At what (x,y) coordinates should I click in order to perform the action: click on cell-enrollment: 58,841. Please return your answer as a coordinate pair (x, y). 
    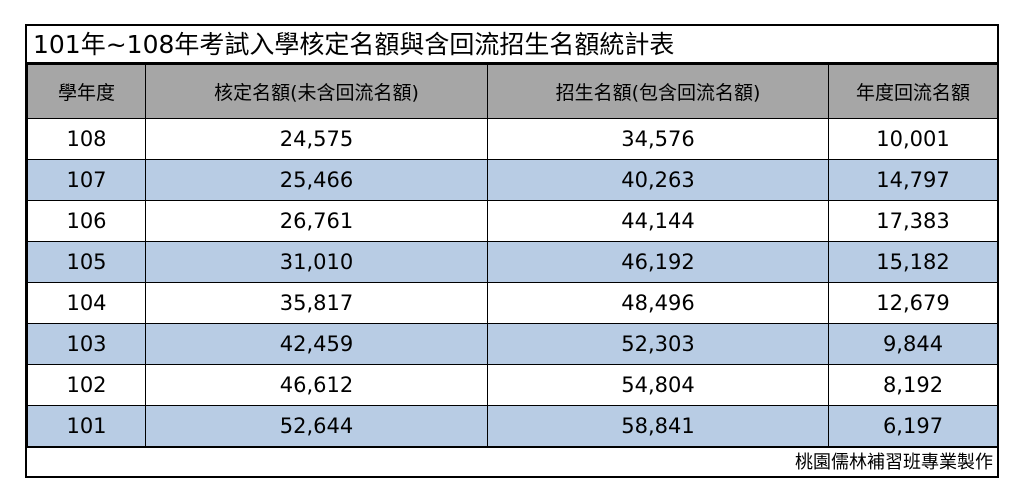
    Looking at the image, I should click on (658, 426).